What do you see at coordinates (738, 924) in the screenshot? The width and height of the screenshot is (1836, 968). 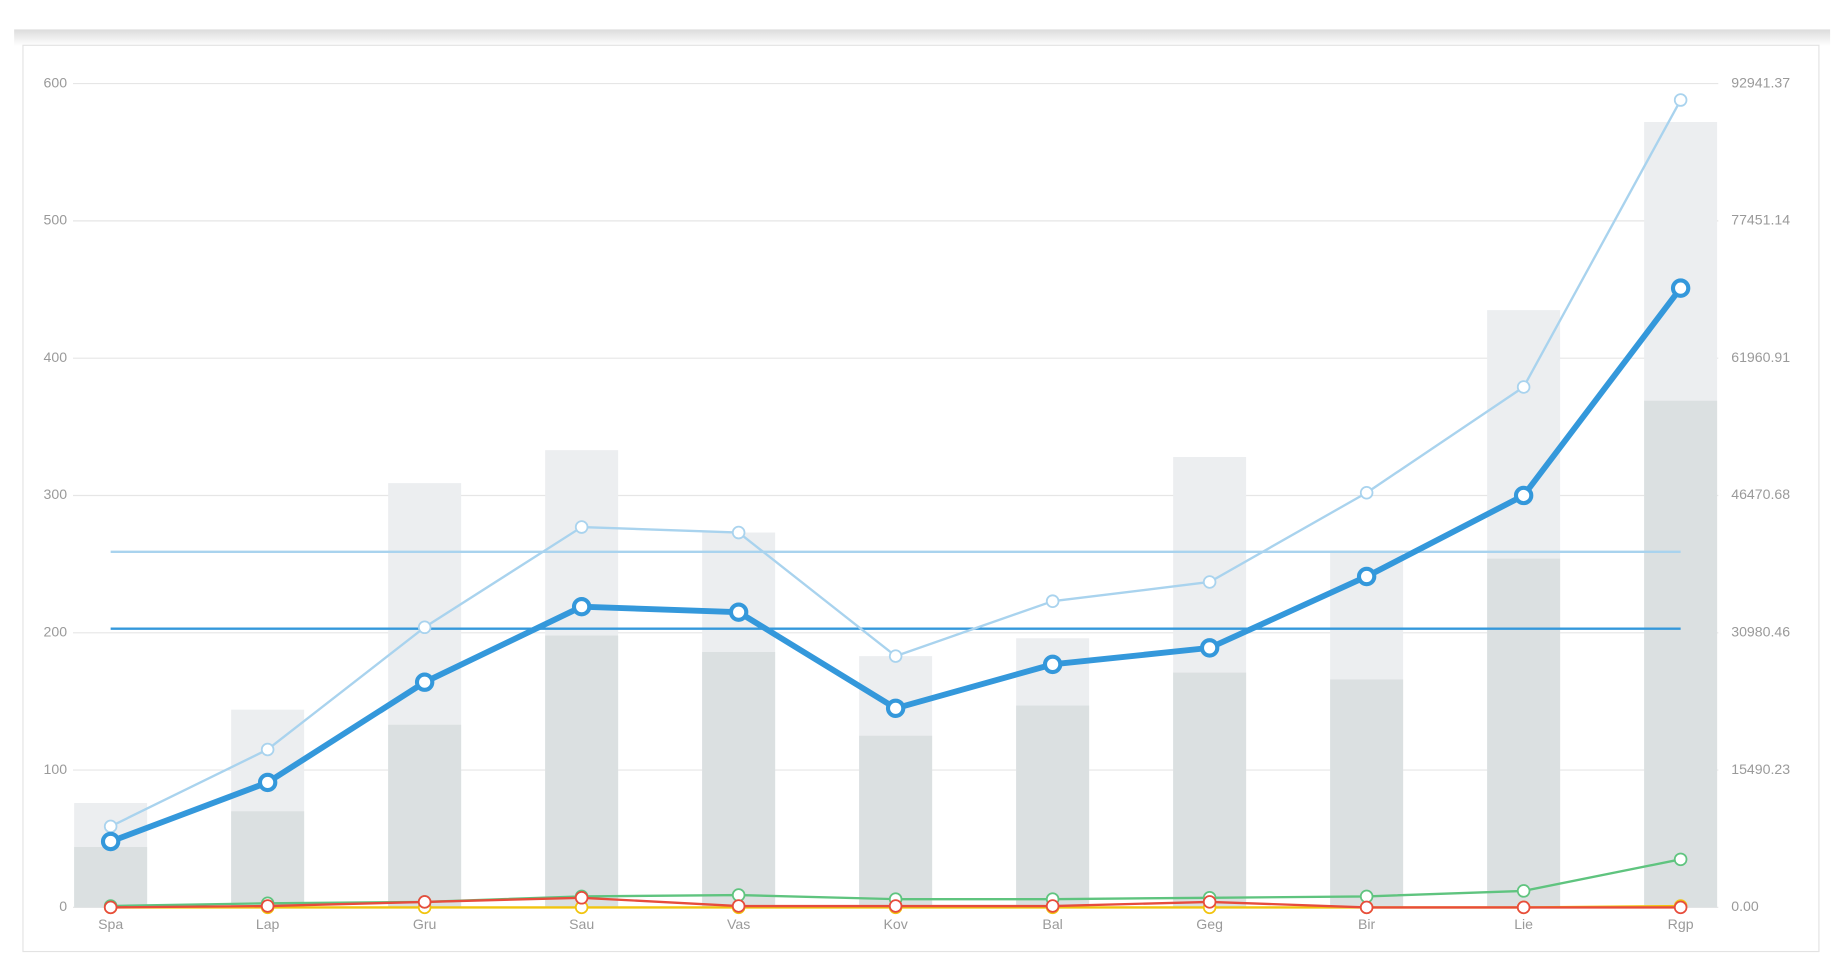 I see `x-tick-label: Vas` at bounding box center [738, 924].